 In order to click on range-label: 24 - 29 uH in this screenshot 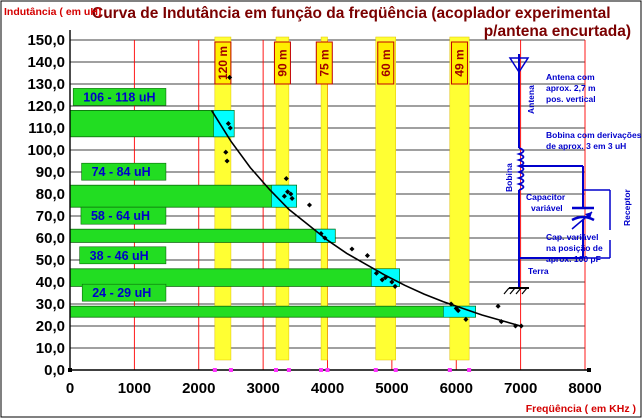, I will do `click(121, 293)`.